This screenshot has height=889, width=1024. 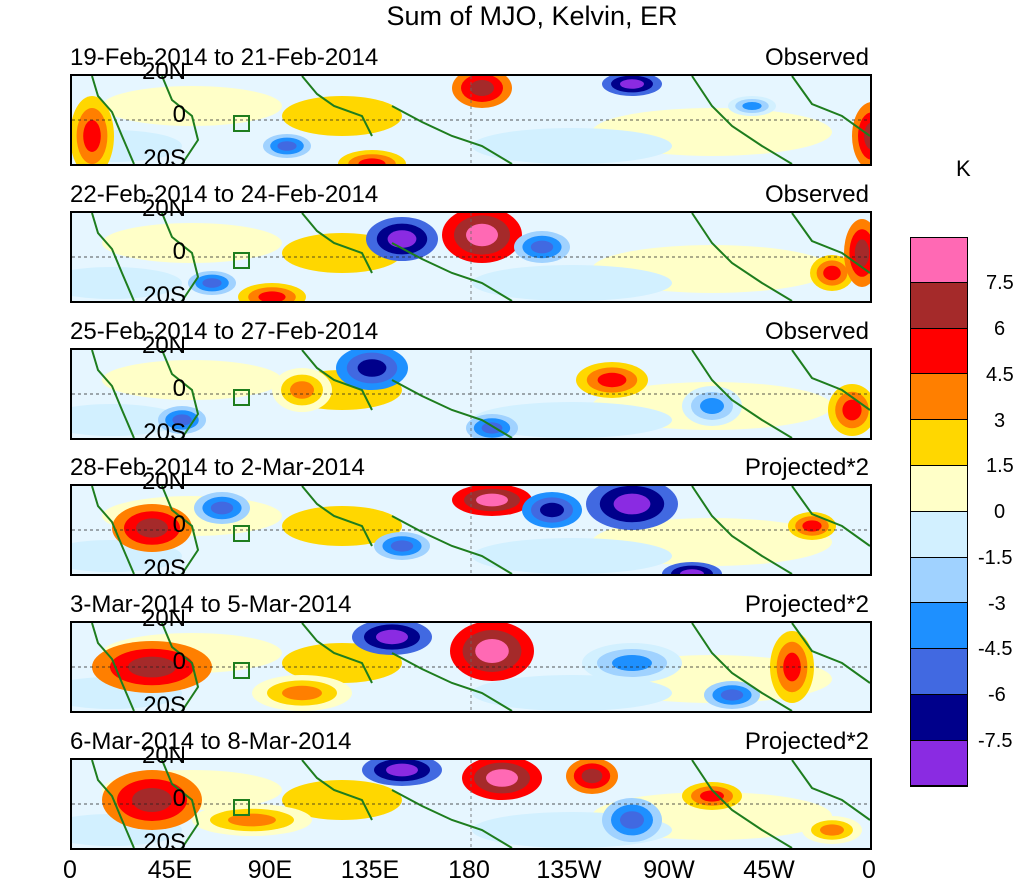 What do you see at coordinates (995, 558) in the screenshot?
I see `colorbar-label: -1.5` at bounding box center [995, 558].